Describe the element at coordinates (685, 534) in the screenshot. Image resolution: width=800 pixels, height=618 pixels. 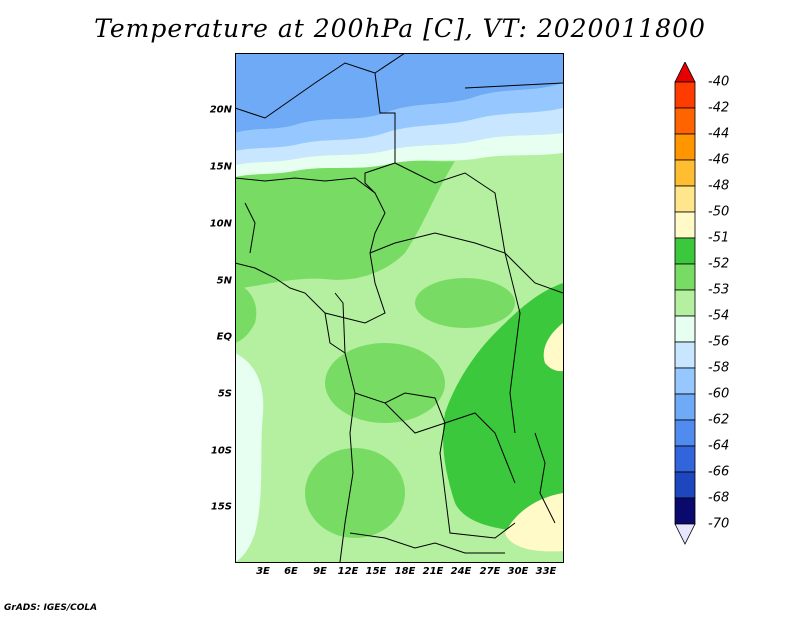
I see `colorbar-bottom-arrow` at that location.